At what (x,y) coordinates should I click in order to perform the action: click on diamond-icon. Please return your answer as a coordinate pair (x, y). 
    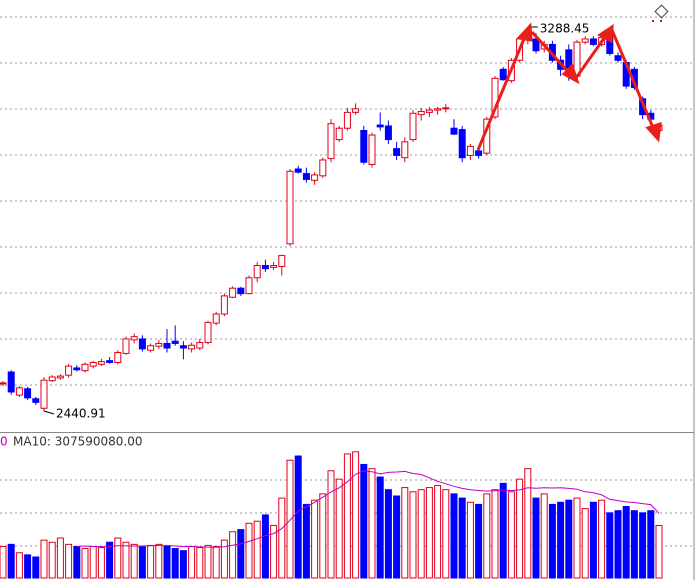
    Looking at the image, I should click on (661, 11).